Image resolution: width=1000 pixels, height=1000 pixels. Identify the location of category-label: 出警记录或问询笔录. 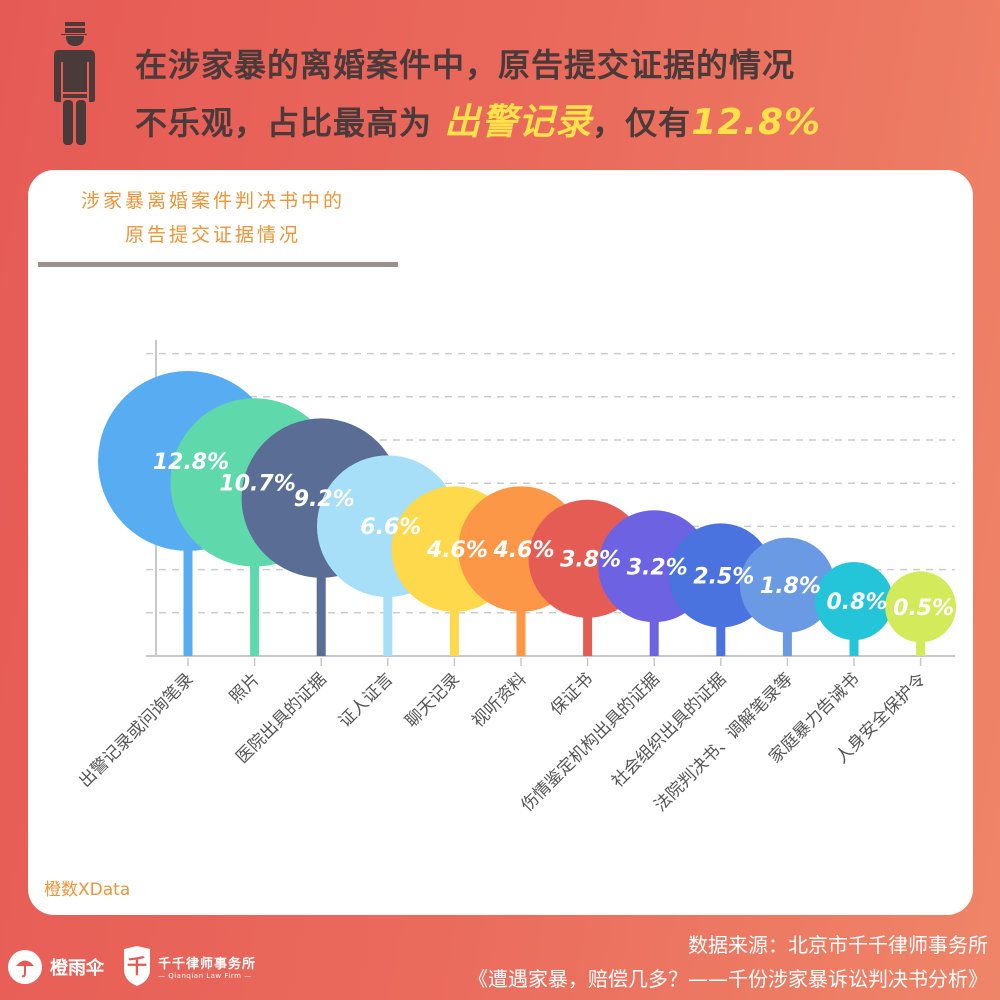
(136, 730).